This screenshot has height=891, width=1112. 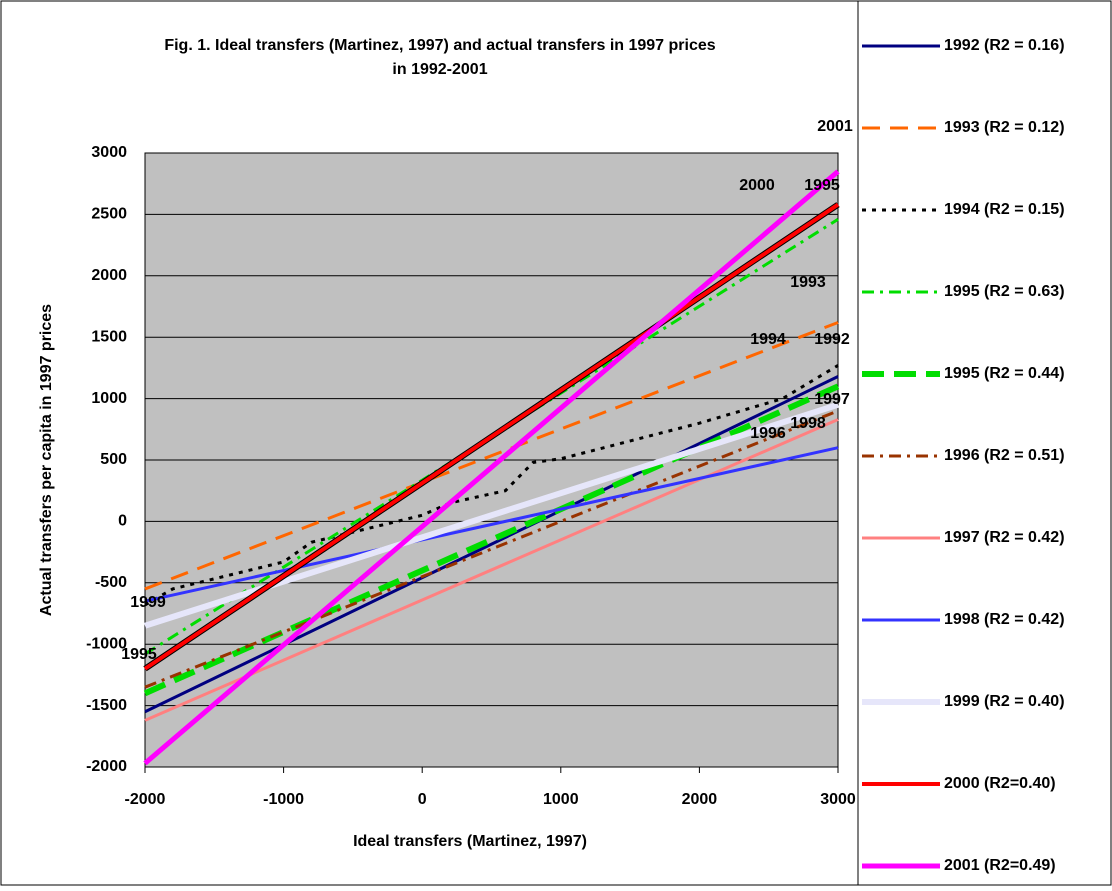 What do you see at coordinates (106, 766) in the screenshot?
I see `y-tick-label: -2000` at bounding box center [106, 766].